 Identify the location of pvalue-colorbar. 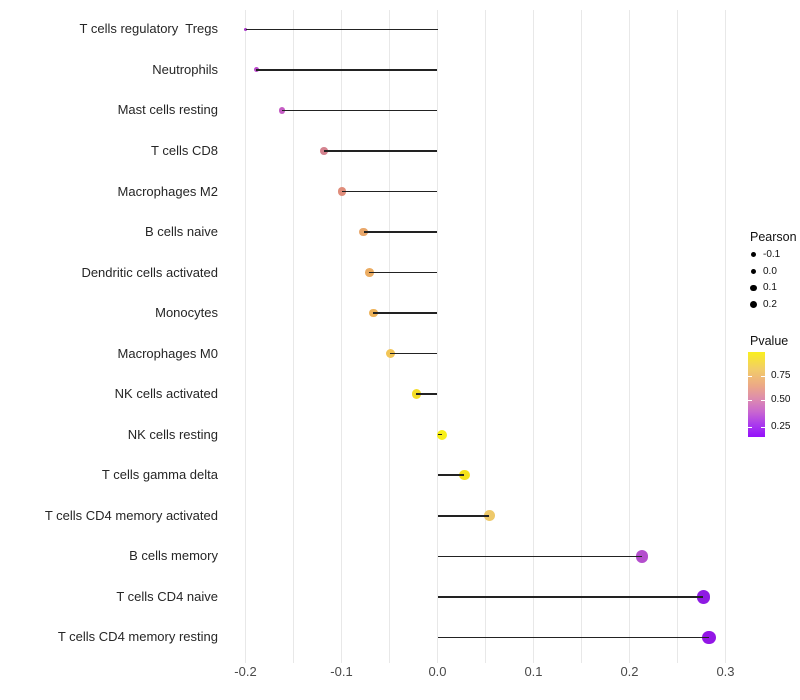
(756, 394).